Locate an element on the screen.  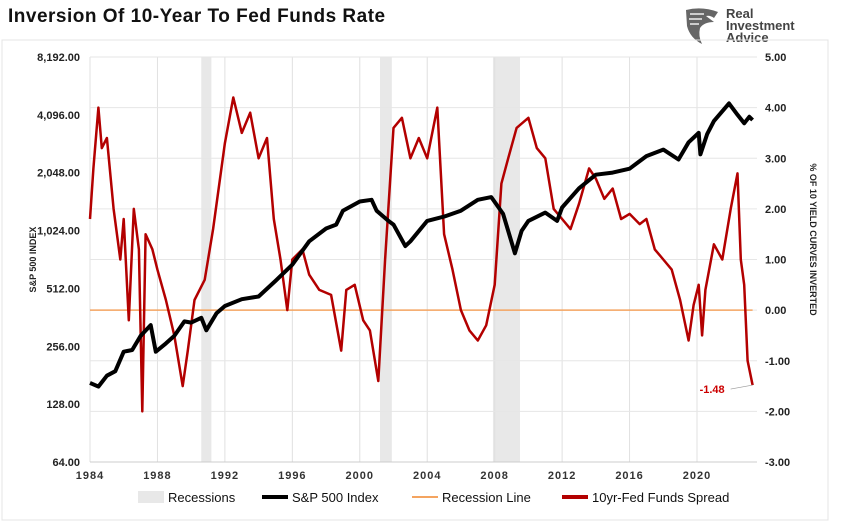
y-left-tick-label: 512.00 is located at coordinates (63, 289).